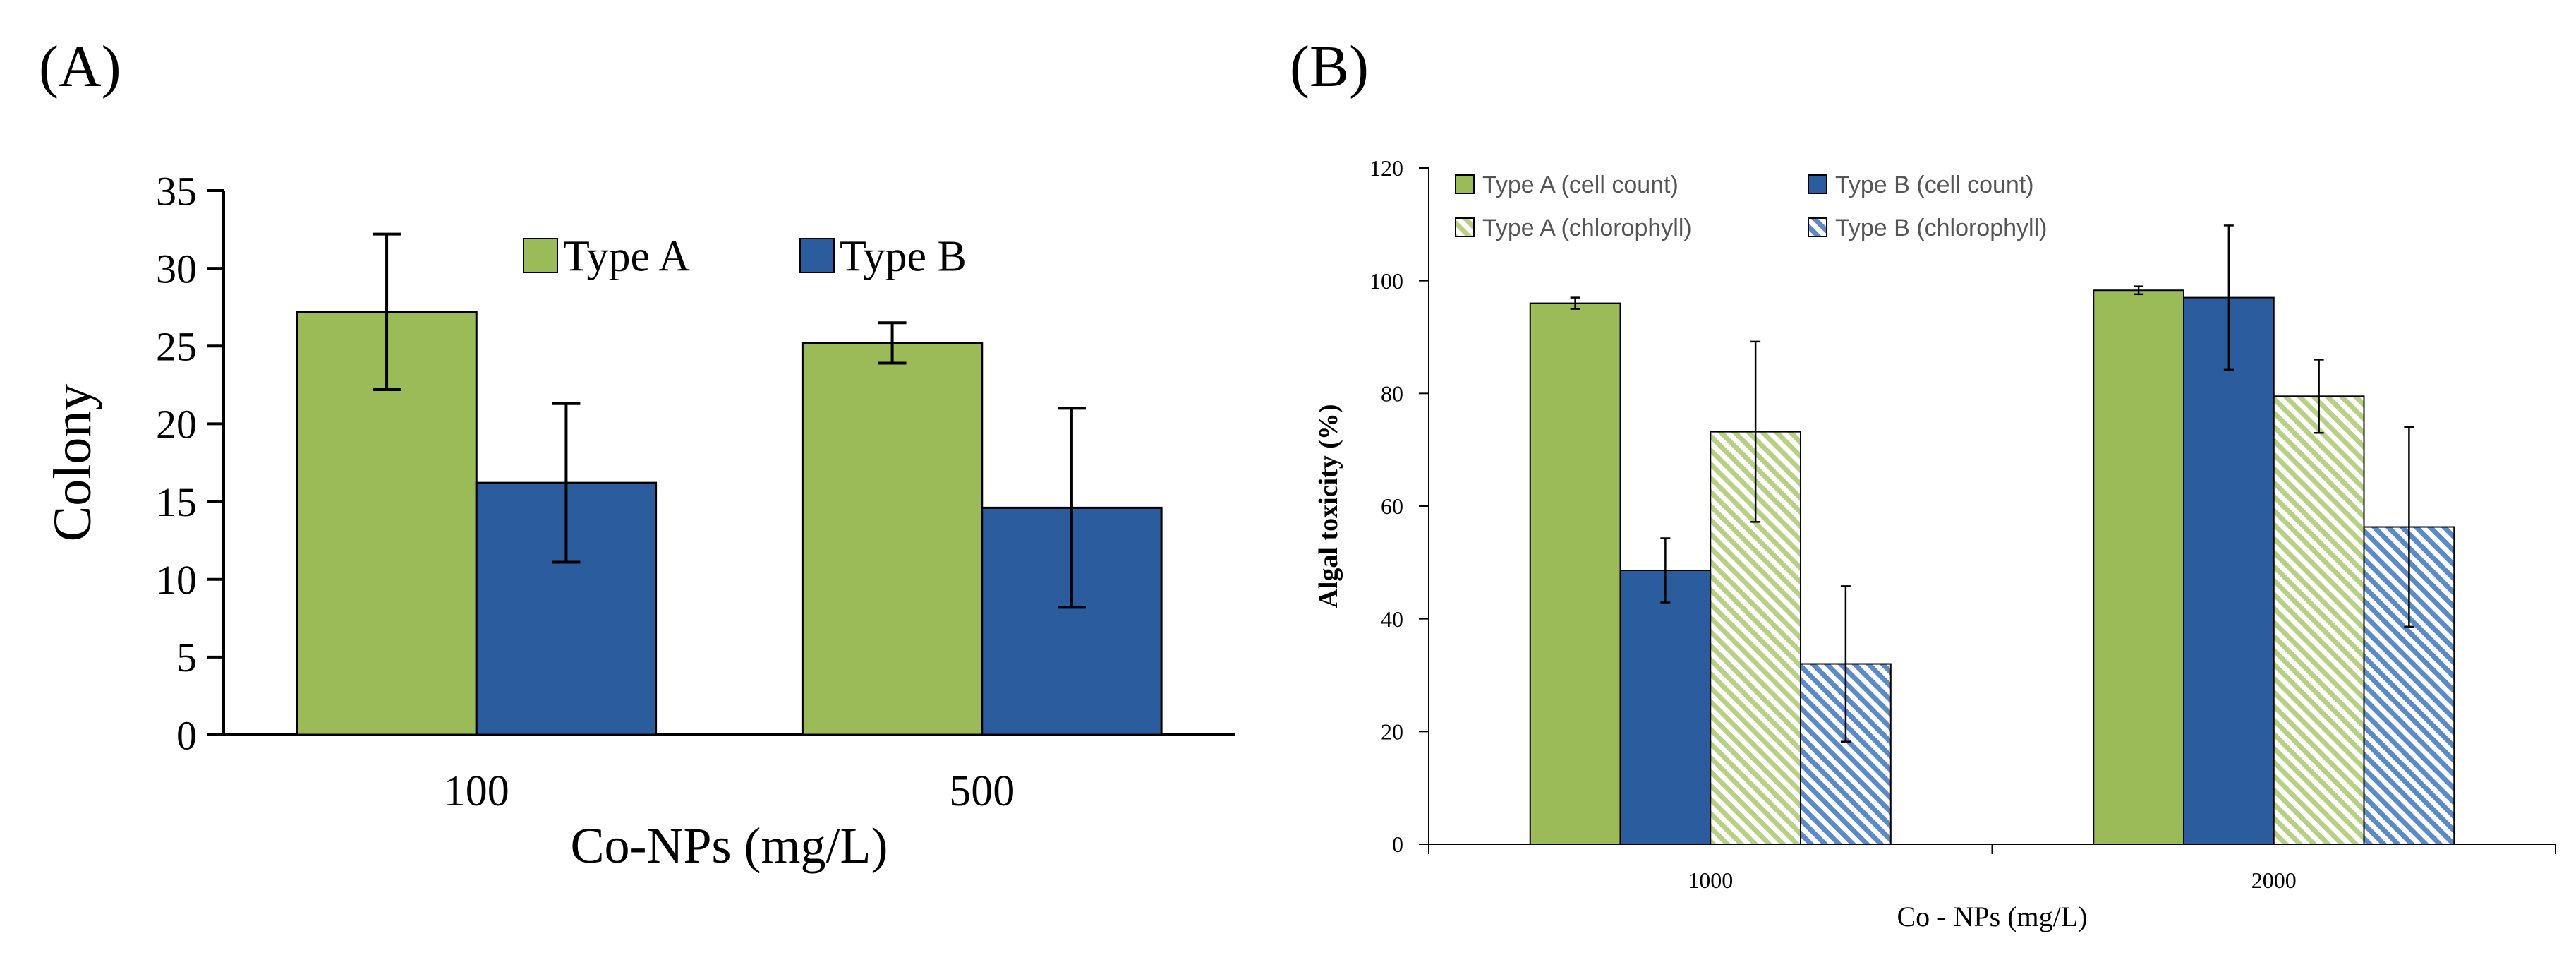  What do you see at coordinates (1993, 917) in the screenshot?
I see `x-axis-title: Co - NPs (mg/L)` at bounding box center [1993, 917].